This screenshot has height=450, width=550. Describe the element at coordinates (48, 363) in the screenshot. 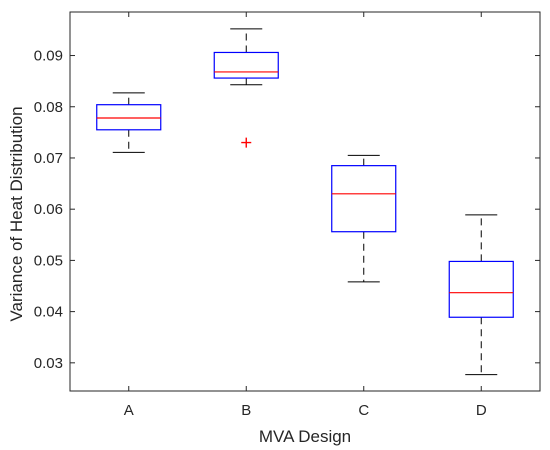

I see `y-tick-label: 0.03` at that location.